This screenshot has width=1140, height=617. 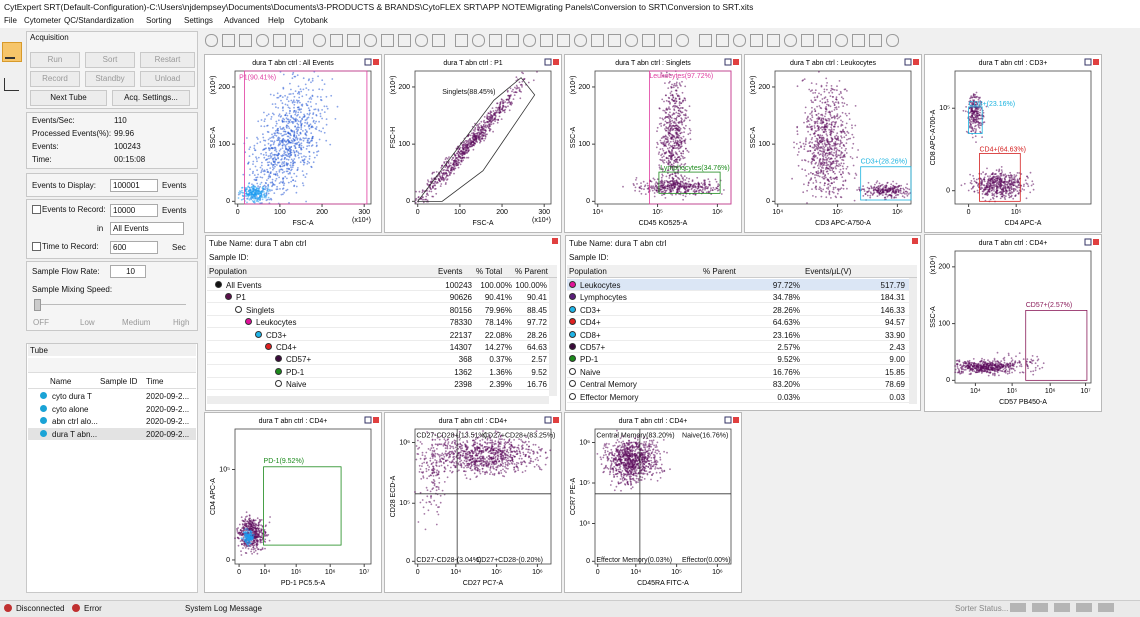 I want to click on gate, so click(x=690, y=137).